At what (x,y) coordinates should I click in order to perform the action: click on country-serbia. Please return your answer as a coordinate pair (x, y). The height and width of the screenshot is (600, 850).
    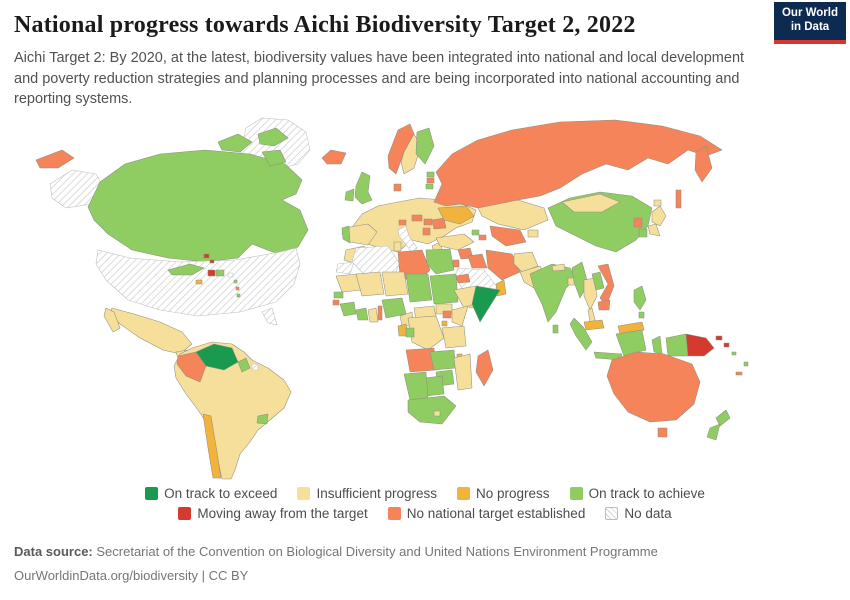
    Looking at the image, I should click on (426, 231).